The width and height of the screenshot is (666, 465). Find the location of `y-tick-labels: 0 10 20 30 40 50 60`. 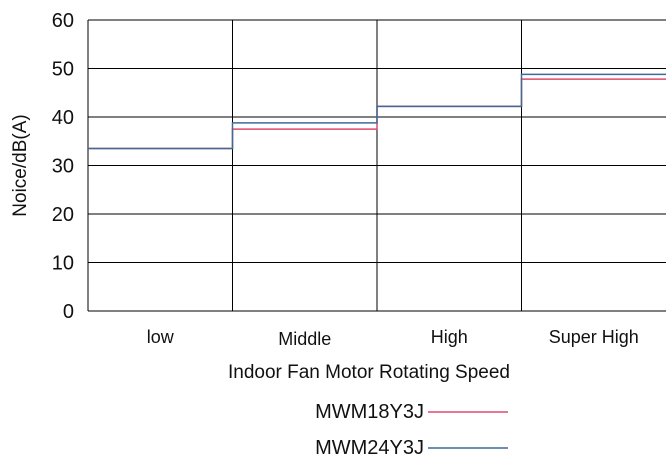

y-tick-labels: 0 10 20 30 40 50 60 is located at coordinates (63, 166).